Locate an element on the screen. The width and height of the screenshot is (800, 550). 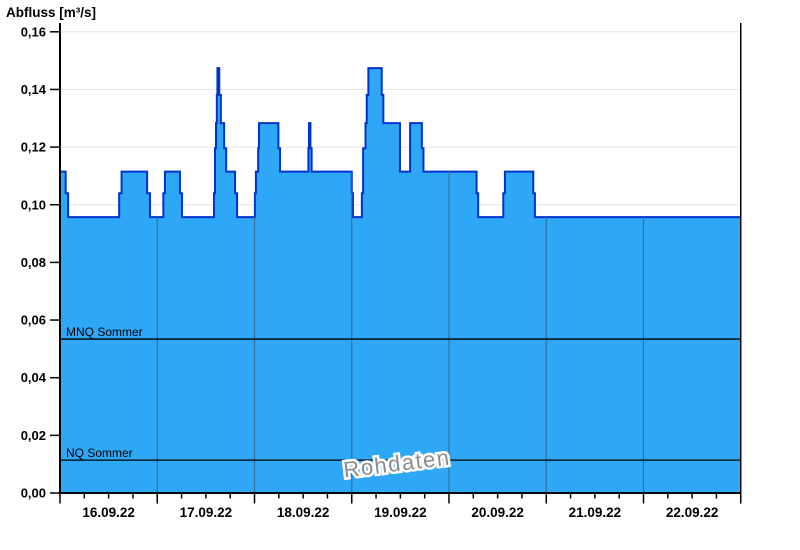
x-tick-label: 17.09.22 is located at coordinates (206, 512).